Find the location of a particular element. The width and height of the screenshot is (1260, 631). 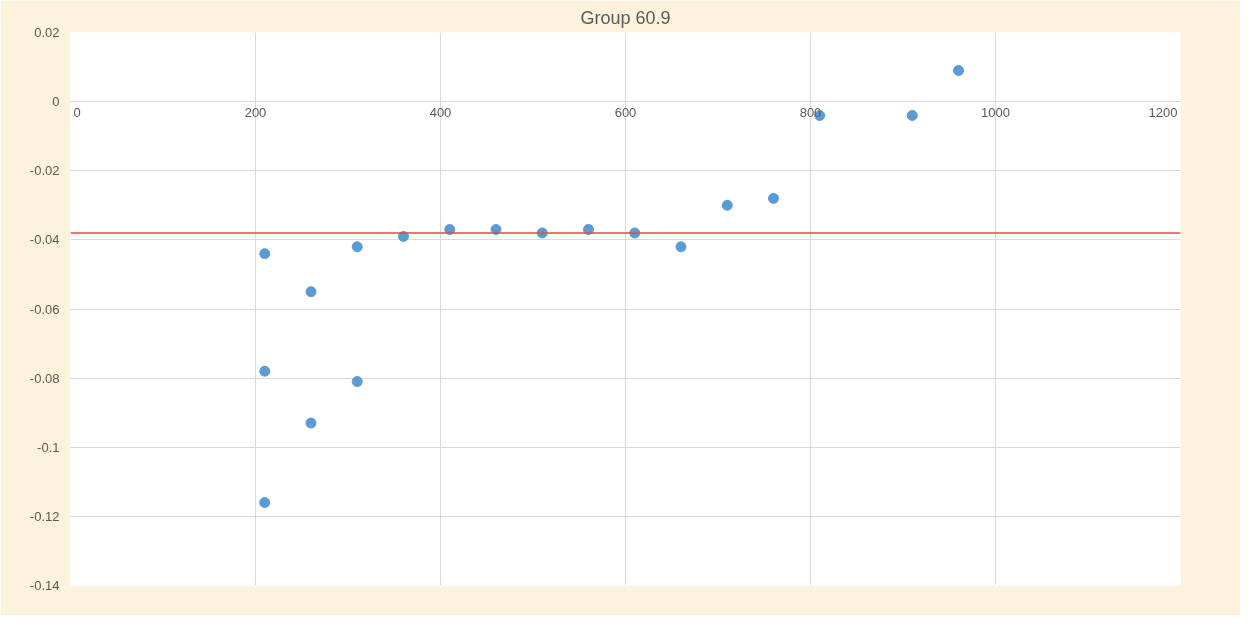

y-tick-label: -0.12 is located at coordinates (44, 516).